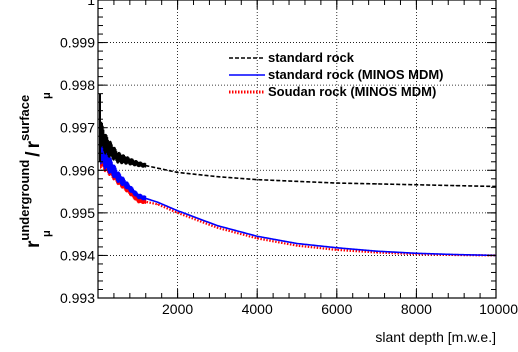  Describe the element at coordinates (77, 213) in the screenshot. I see `y-tick-label: 0.995` at that location.